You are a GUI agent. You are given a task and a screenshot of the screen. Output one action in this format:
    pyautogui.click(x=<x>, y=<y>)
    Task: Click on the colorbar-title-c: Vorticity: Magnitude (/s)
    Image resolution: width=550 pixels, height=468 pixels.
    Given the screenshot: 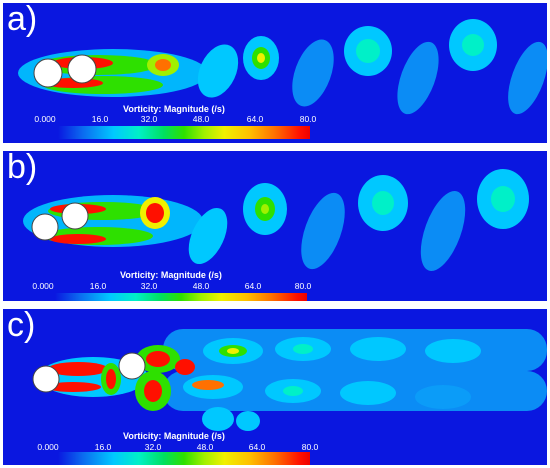 What is the action you would take?
    pyautogui.click(x=174, y=436)
    